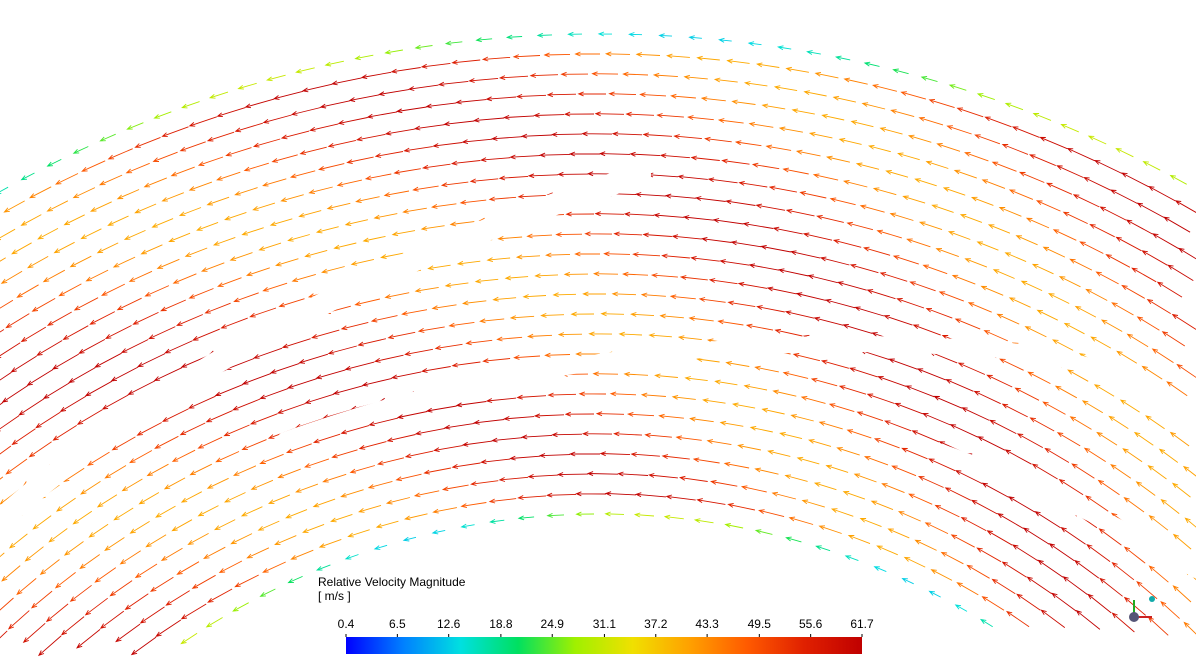 This screenshot has height=664, width=1196. Describe the element at coordinates (346, 624) in the screenshot. I see `colorbar-tick-label: 0.4` at that location.